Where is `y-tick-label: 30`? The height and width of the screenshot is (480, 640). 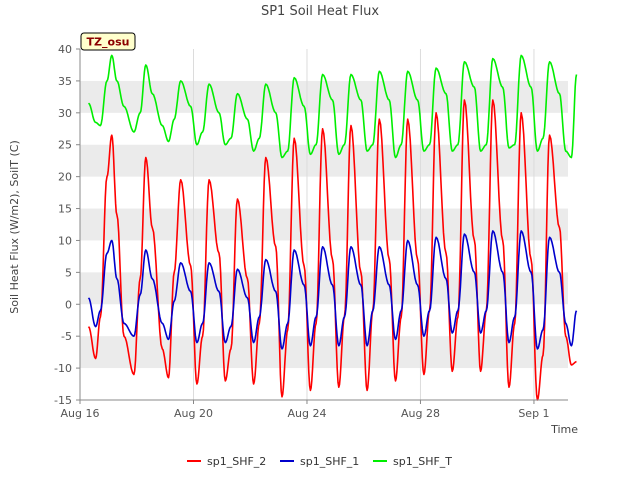 y-tick-label: 30 is located at coordinates (65, 113).